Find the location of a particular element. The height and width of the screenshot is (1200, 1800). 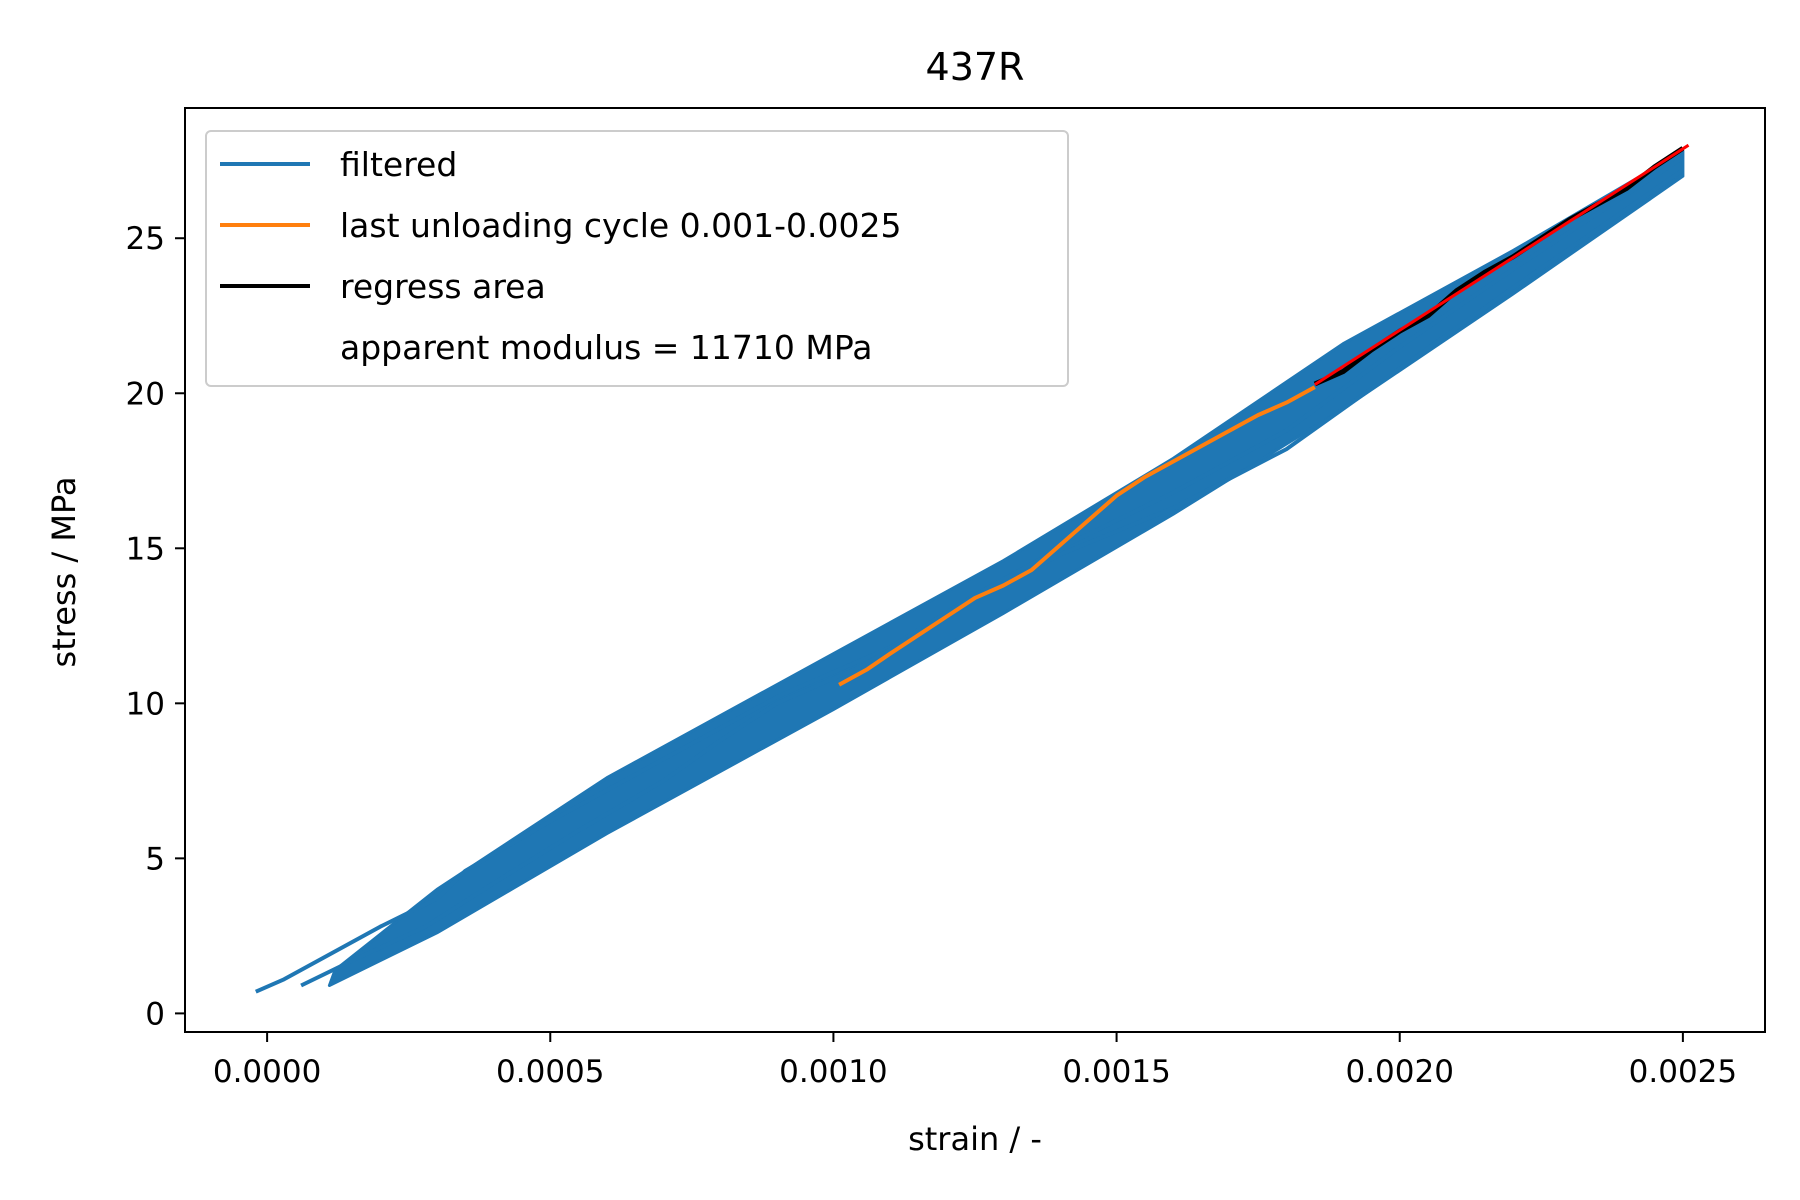

y-axis-label: stress / MPa is located at coordinates (64, 572).